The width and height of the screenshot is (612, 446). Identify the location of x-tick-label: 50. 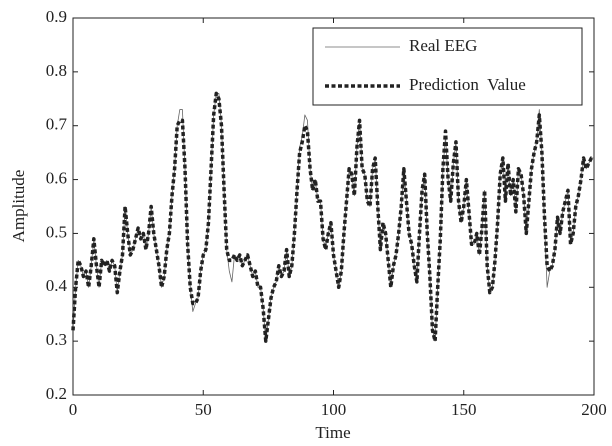
(203, 409).